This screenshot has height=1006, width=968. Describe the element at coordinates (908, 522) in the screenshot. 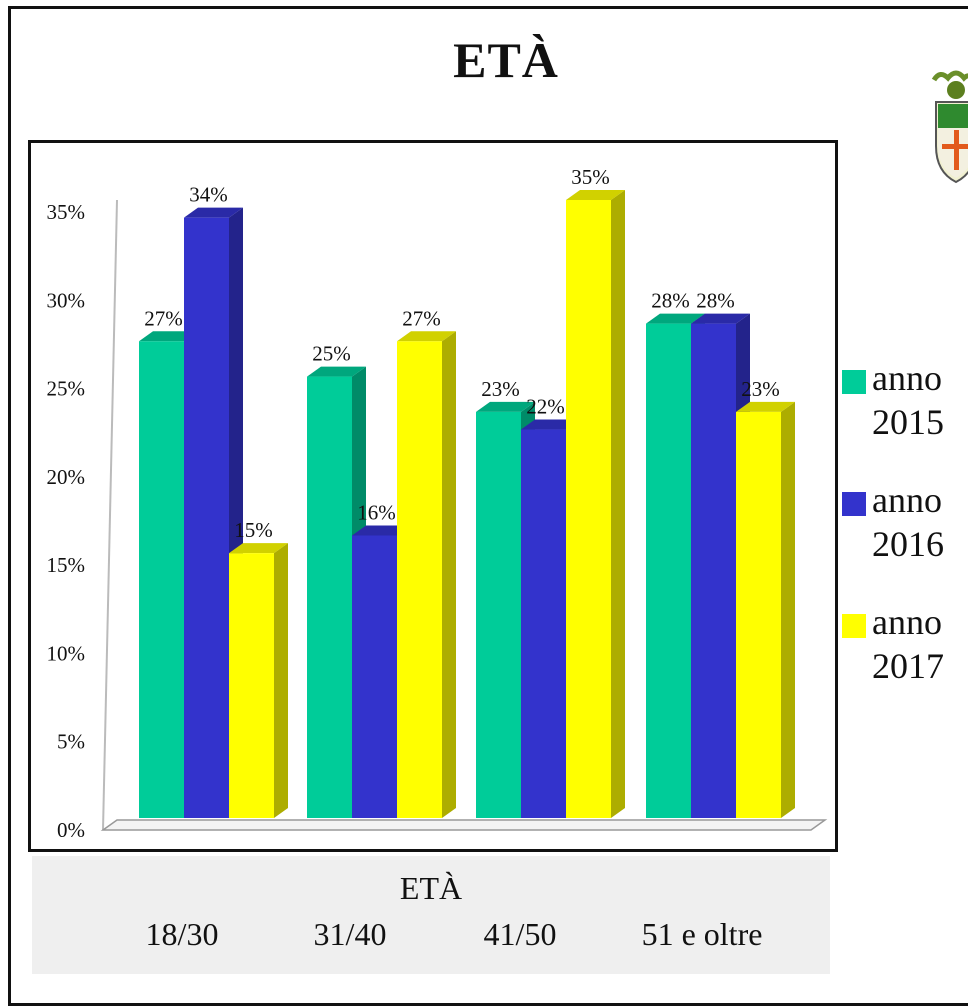

I see `legend-label: anno 2016` at that location.